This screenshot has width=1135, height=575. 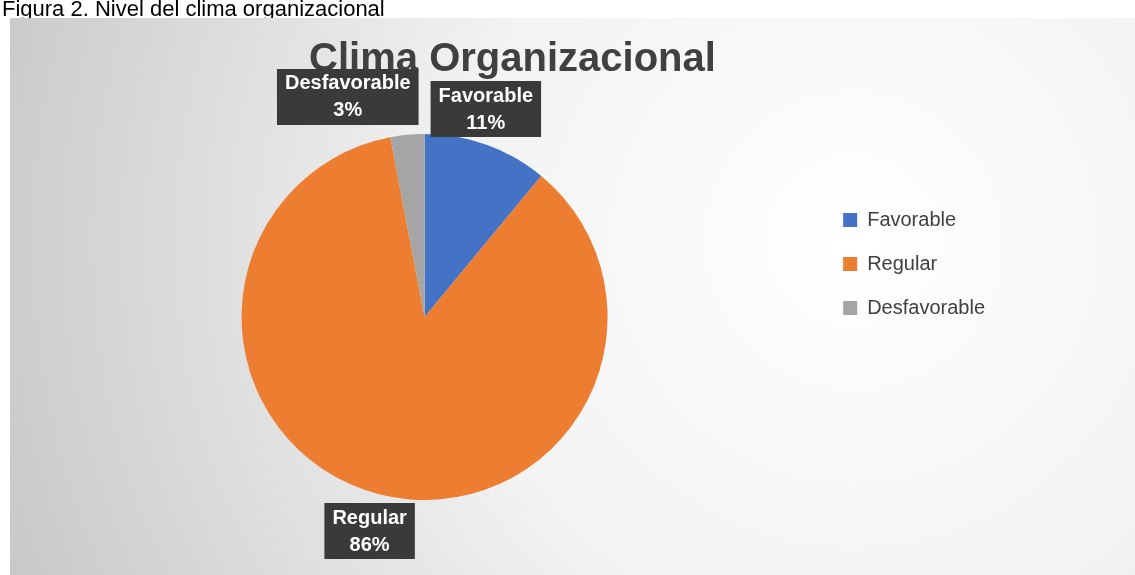 I want to click on text: Figura 2. Nivel del clima organizacional, so click(x=193, y=10).